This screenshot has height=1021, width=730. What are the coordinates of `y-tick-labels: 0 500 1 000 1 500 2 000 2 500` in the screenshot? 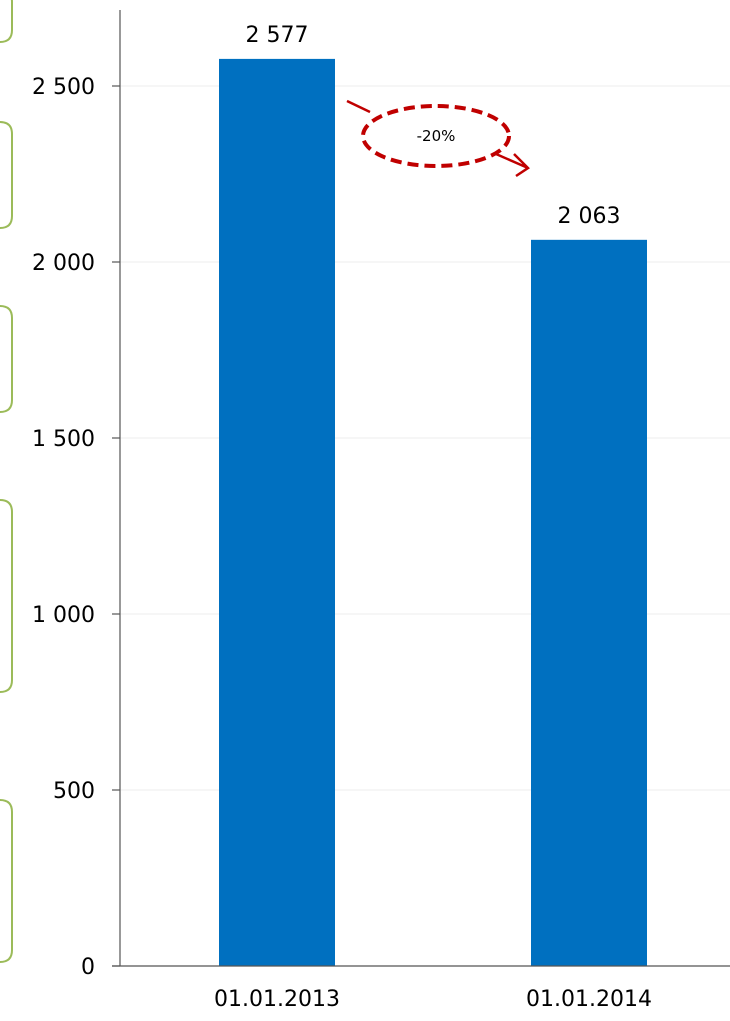 It's located at (63, 527).